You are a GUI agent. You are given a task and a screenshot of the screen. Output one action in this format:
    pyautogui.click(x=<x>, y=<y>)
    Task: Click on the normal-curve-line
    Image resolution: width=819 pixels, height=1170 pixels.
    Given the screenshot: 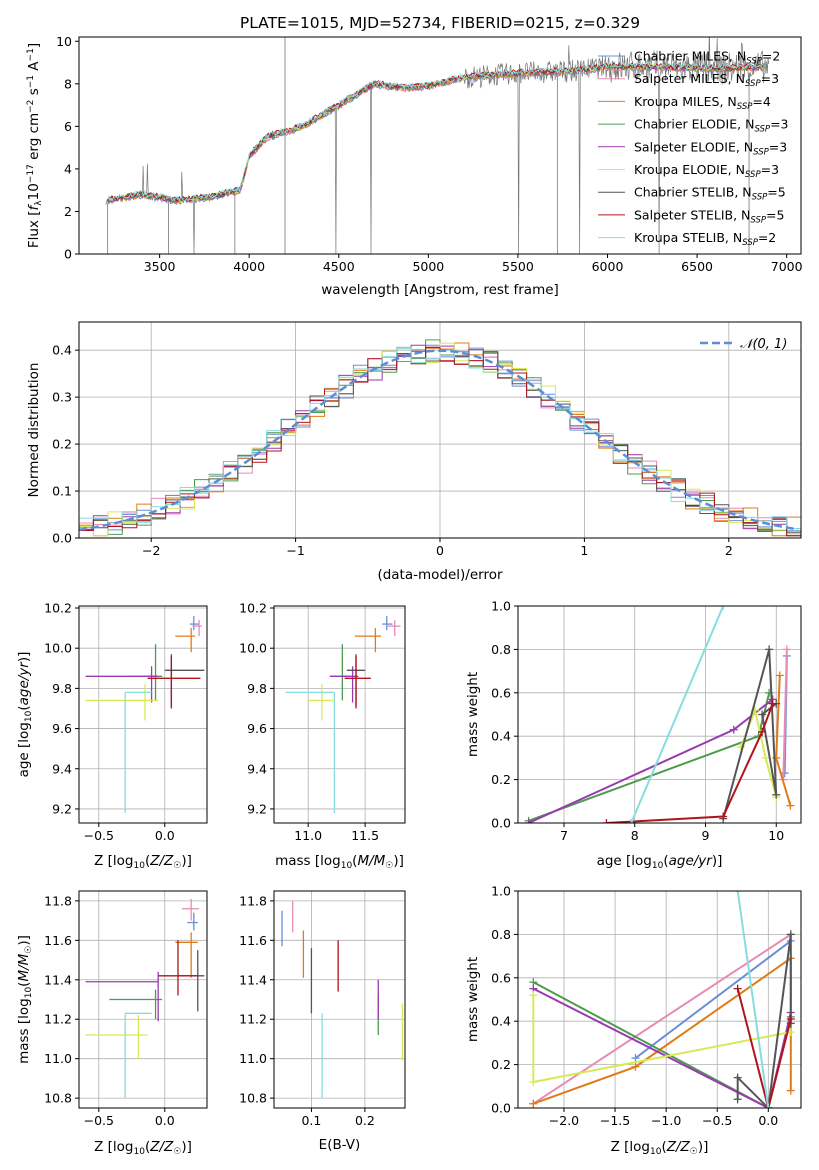 What is the action you would take?
    pyautogui.click(x=439, y=440)
    